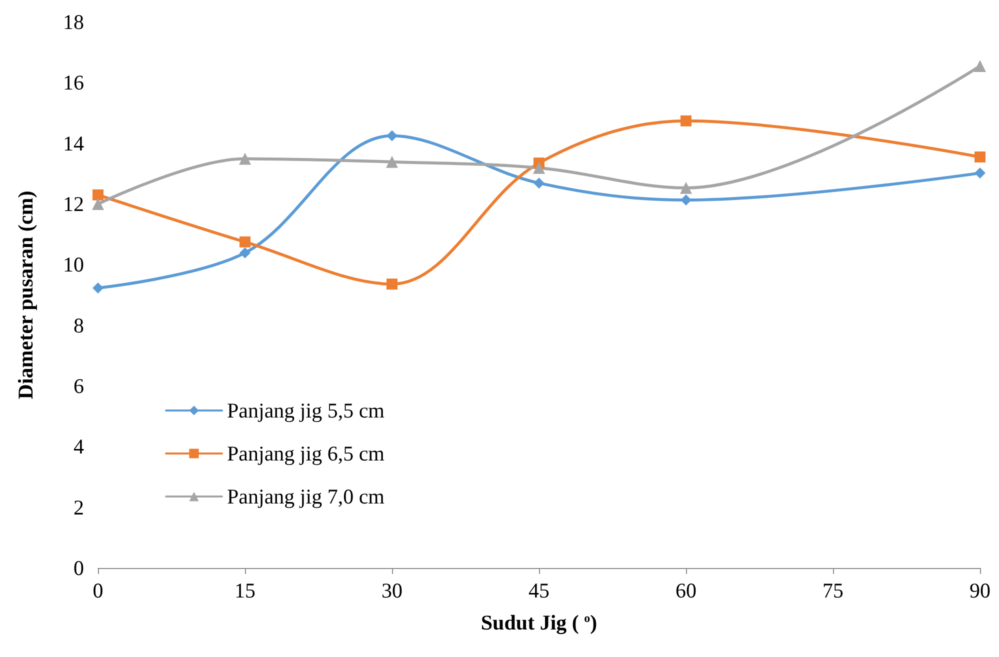 This screenshot has height=657, width=999. What do you see at coordinates (539, 590) in the screenshot?
I see `x-tick-label: 45` at bounding box center [539, 590].